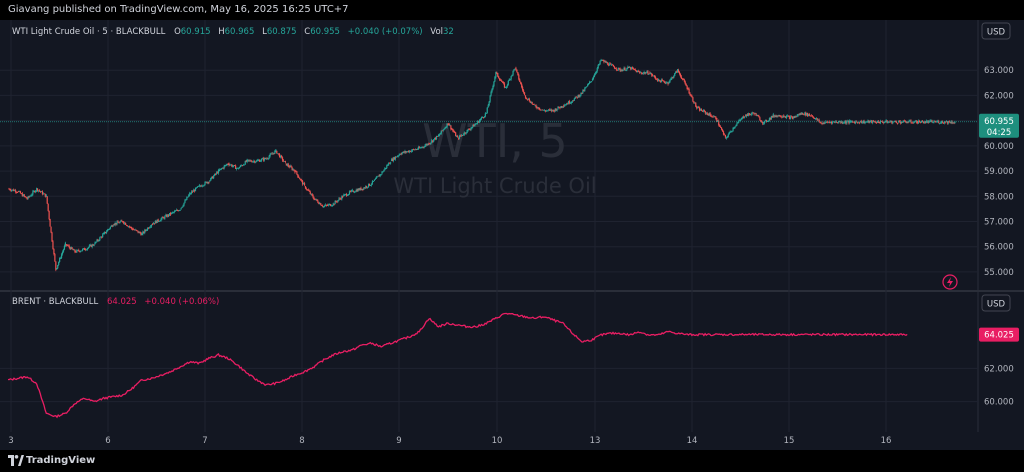  Describe the element at coordinates (950, 282) in the screenshot. I see `lightning-icon` at that location.